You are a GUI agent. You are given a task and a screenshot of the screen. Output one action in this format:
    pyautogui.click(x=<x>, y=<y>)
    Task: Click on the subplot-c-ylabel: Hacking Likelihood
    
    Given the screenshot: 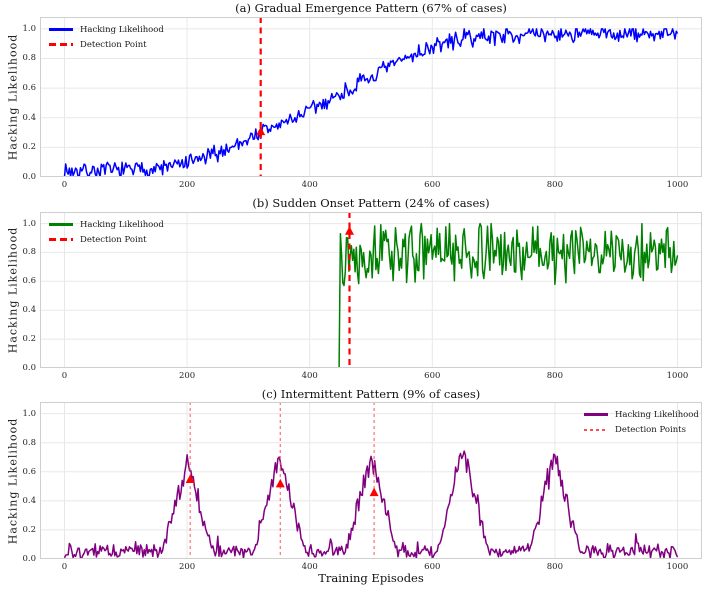 What is the action you would take?
    pyautogui.click(x=13, y=480)
    